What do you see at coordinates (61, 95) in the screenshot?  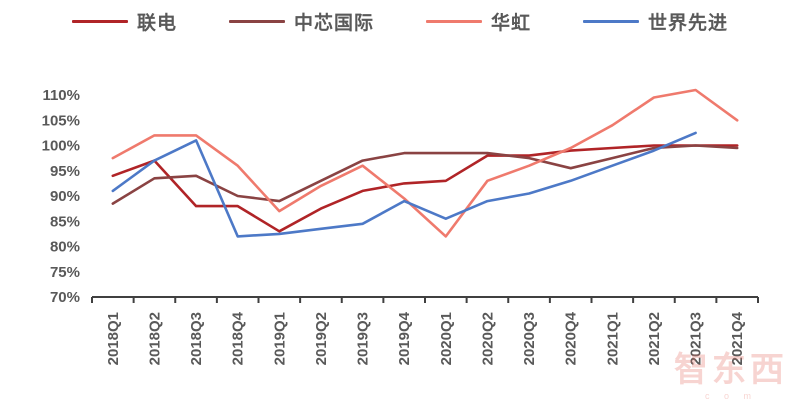 I see `y-tick-label: 110%` at bounding box center [61, 95].